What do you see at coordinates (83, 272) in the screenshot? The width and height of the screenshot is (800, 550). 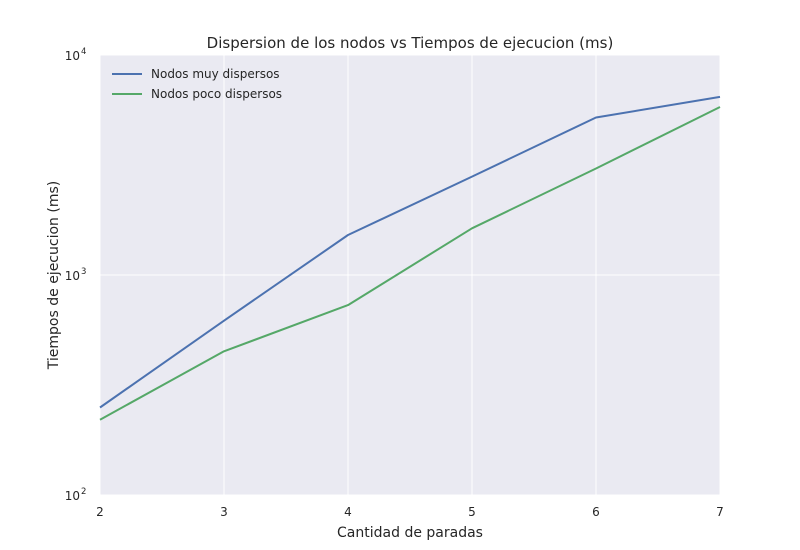 I see `y-tick-exponent: 3` at bounding box center [83, 272].